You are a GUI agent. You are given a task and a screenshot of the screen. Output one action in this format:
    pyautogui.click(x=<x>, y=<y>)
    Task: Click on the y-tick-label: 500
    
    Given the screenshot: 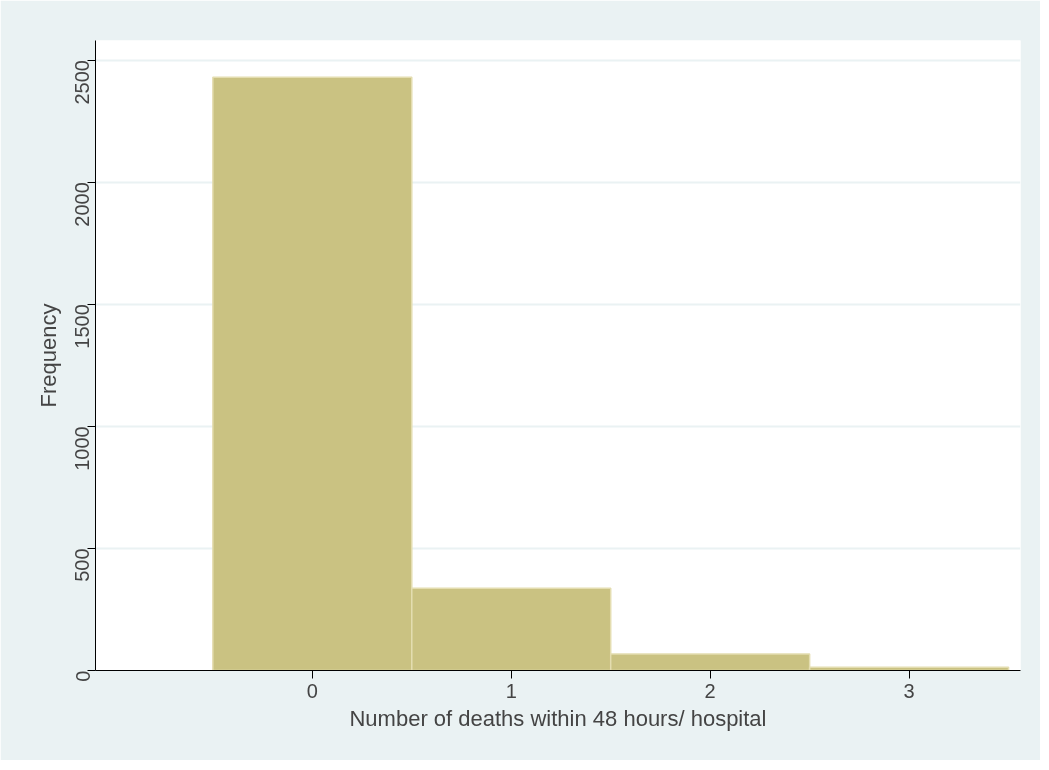 What is the action you would take?
    pyautogui.click(x=82, y=565)
    